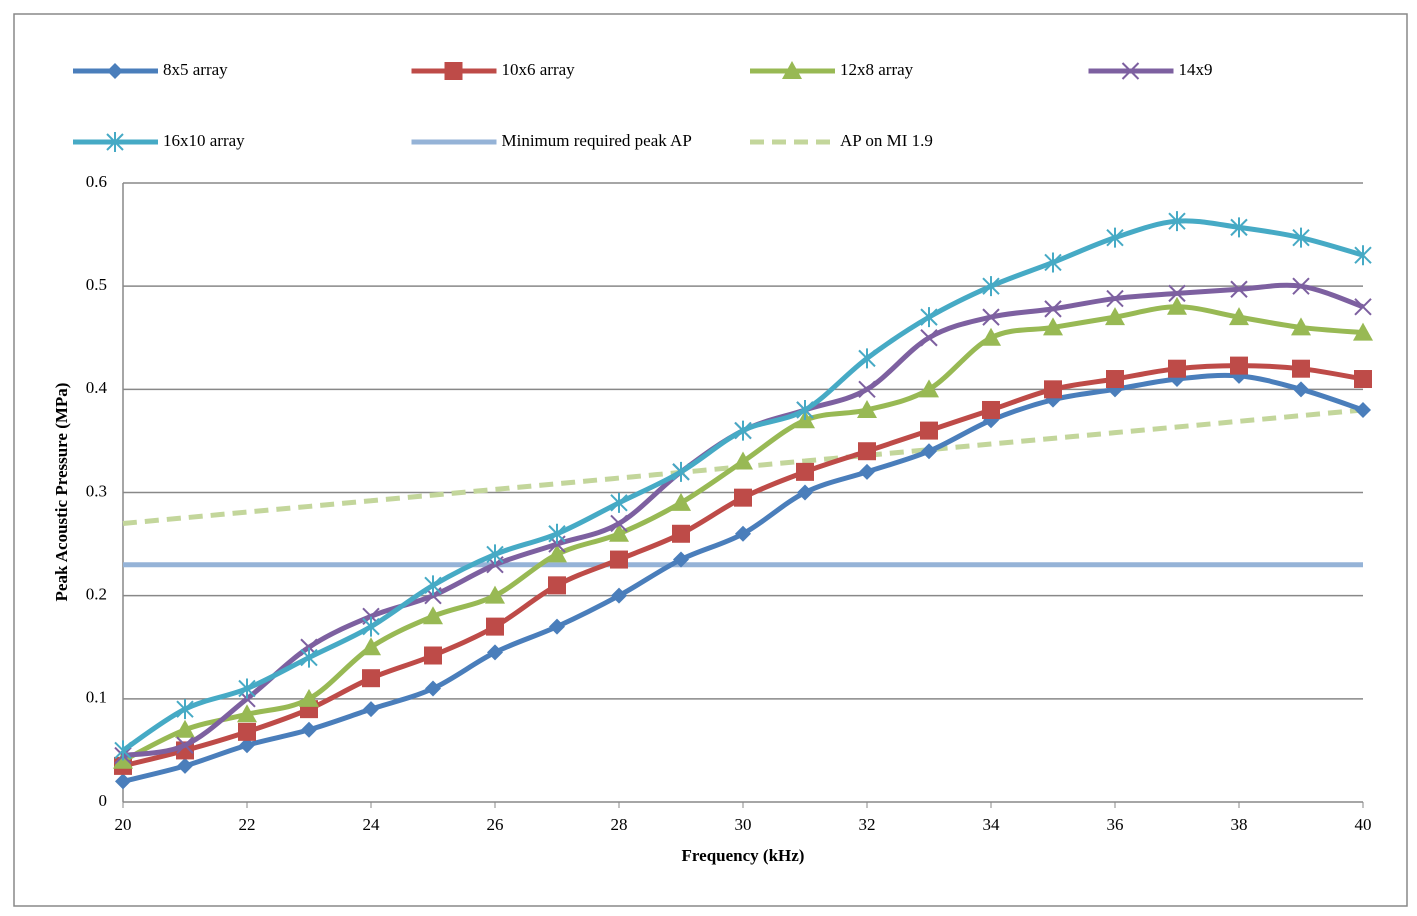 The width and height of the screenshot is (1417, 916). I want to click on x-tick-label: 24, so click(372, 824).